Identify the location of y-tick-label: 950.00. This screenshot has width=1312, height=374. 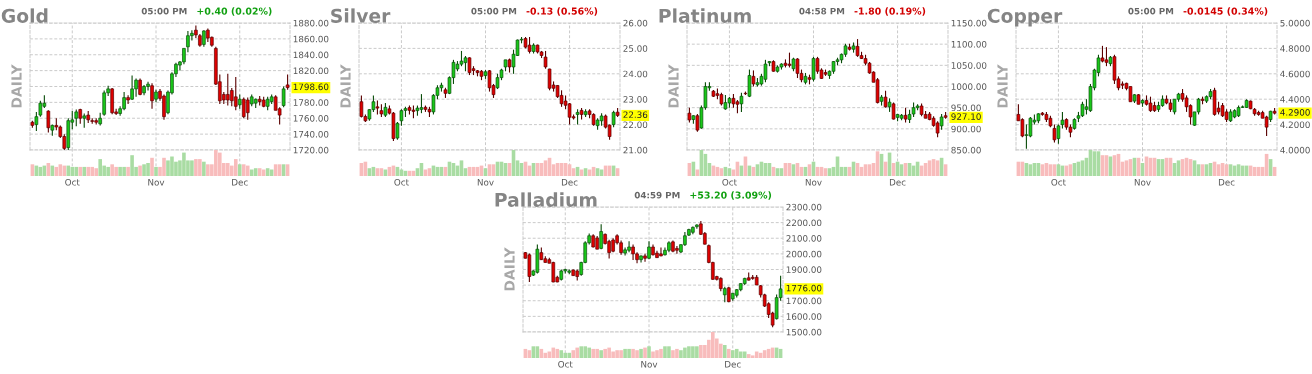
(966, 108).